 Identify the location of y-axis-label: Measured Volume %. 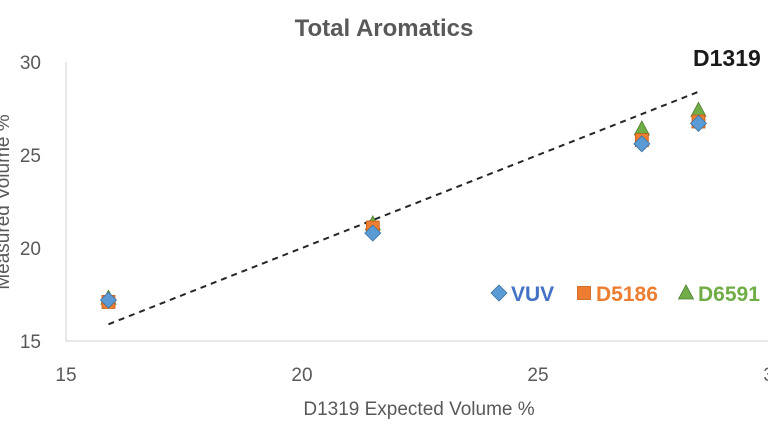
(7, 201).